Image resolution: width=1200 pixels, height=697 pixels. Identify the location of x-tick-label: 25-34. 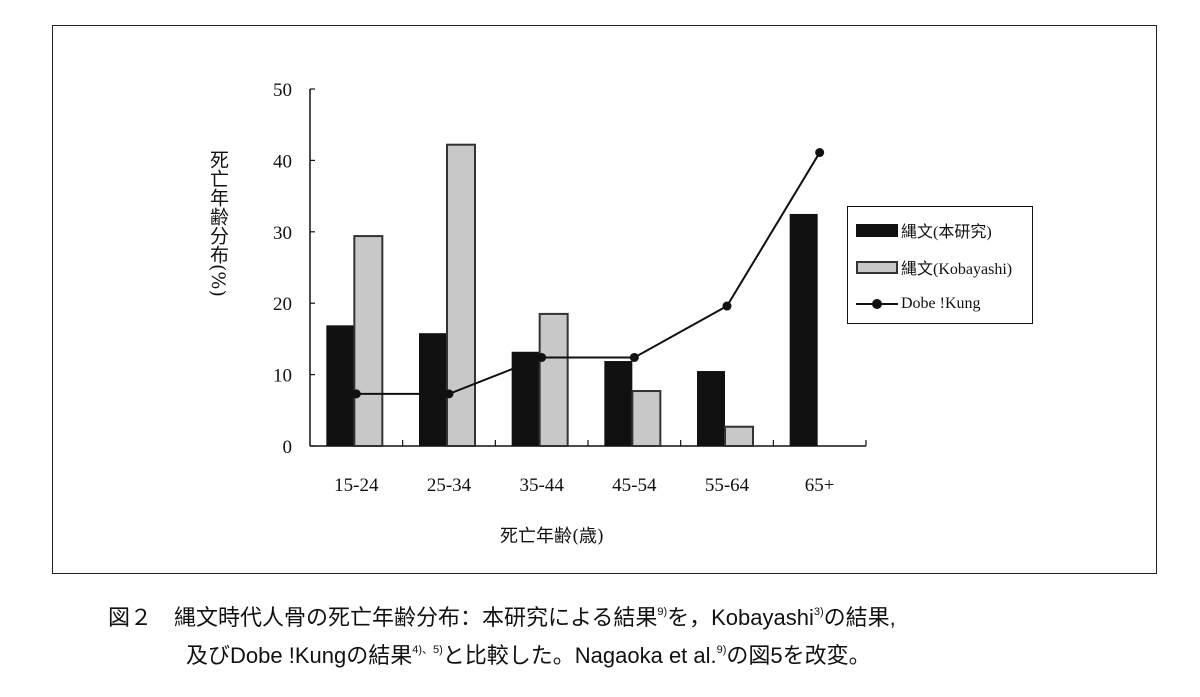
(449, 485).